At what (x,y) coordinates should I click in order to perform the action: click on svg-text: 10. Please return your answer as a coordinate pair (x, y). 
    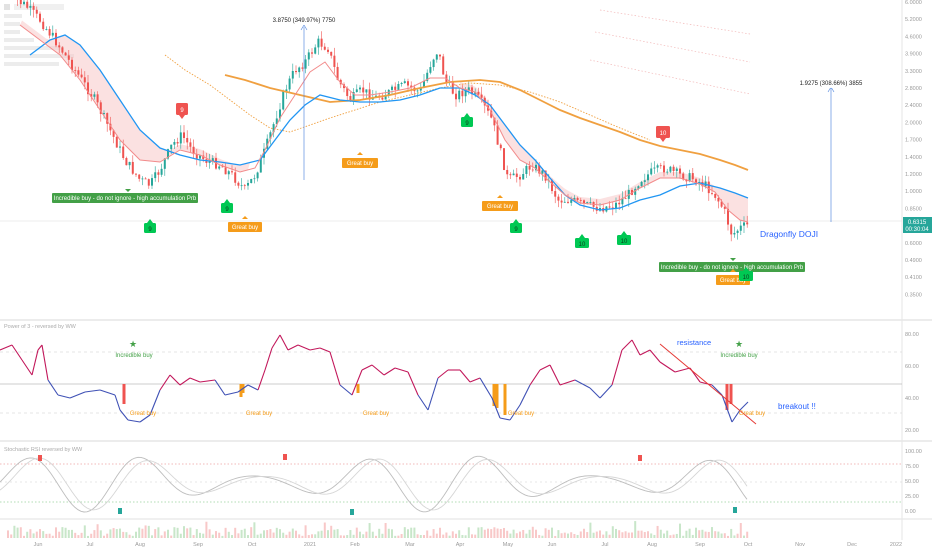
    Looking at the image, I should click on (582, 245).